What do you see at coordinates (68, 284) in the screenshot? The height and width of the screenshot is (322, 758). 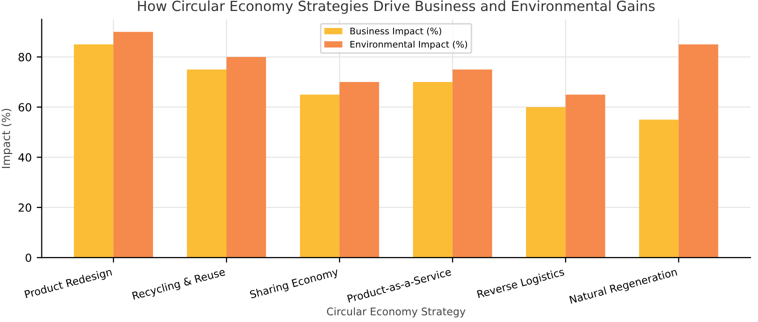 I see `x-tick-label: Product Redesign` at bounding box center [68, 284].